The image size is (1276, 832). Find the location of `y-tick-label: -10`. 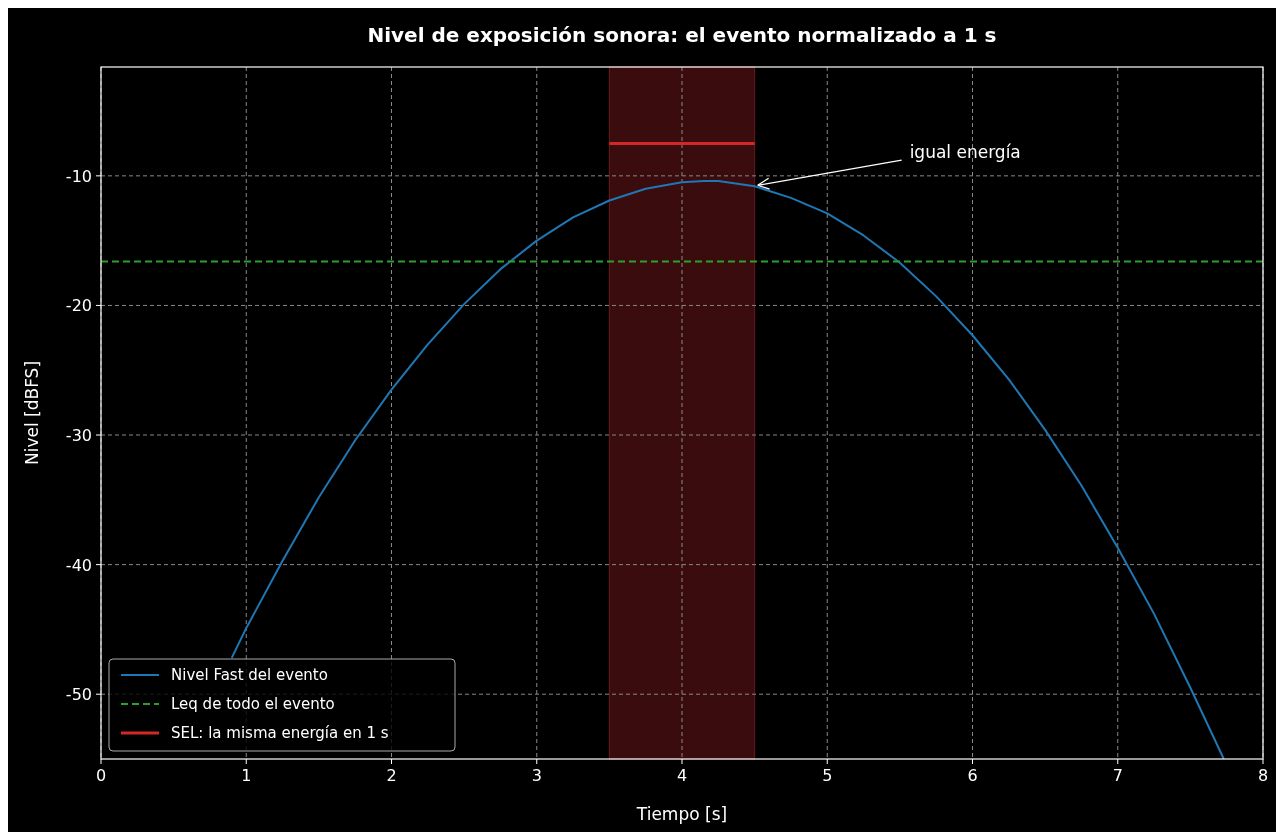

y-tick-label: -10 is located at coordinates (78, 176).